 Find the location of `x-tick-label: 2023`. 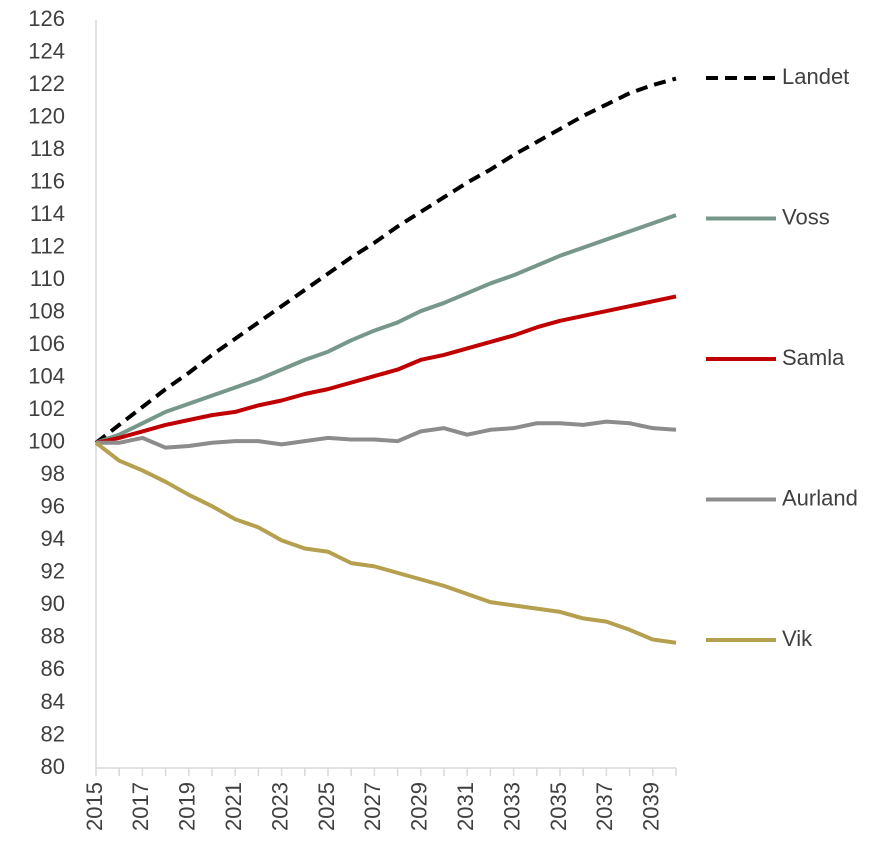

x-tick-label: 2023 is located at coordinates (279, 806).